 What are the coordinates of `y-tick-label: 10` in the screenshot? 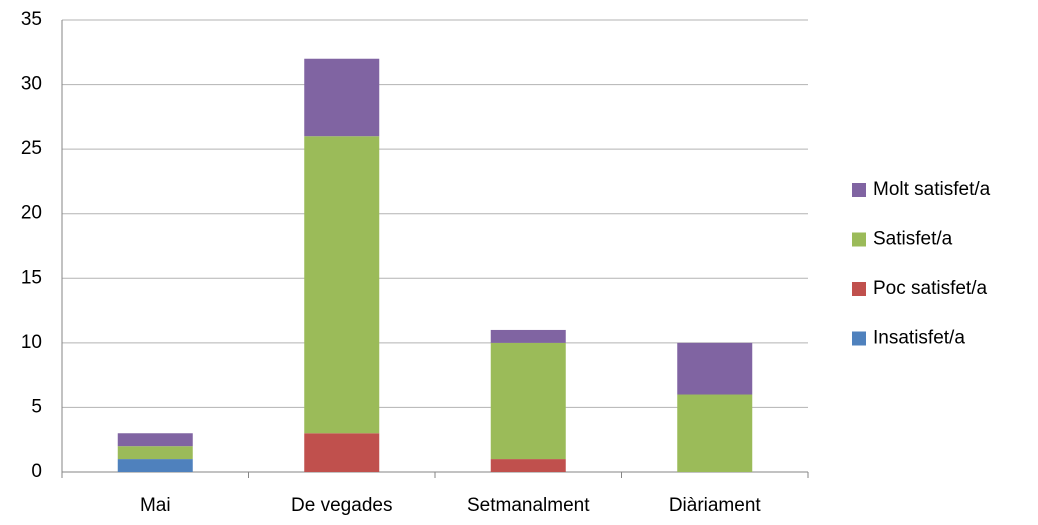 It's located at (31, 342).